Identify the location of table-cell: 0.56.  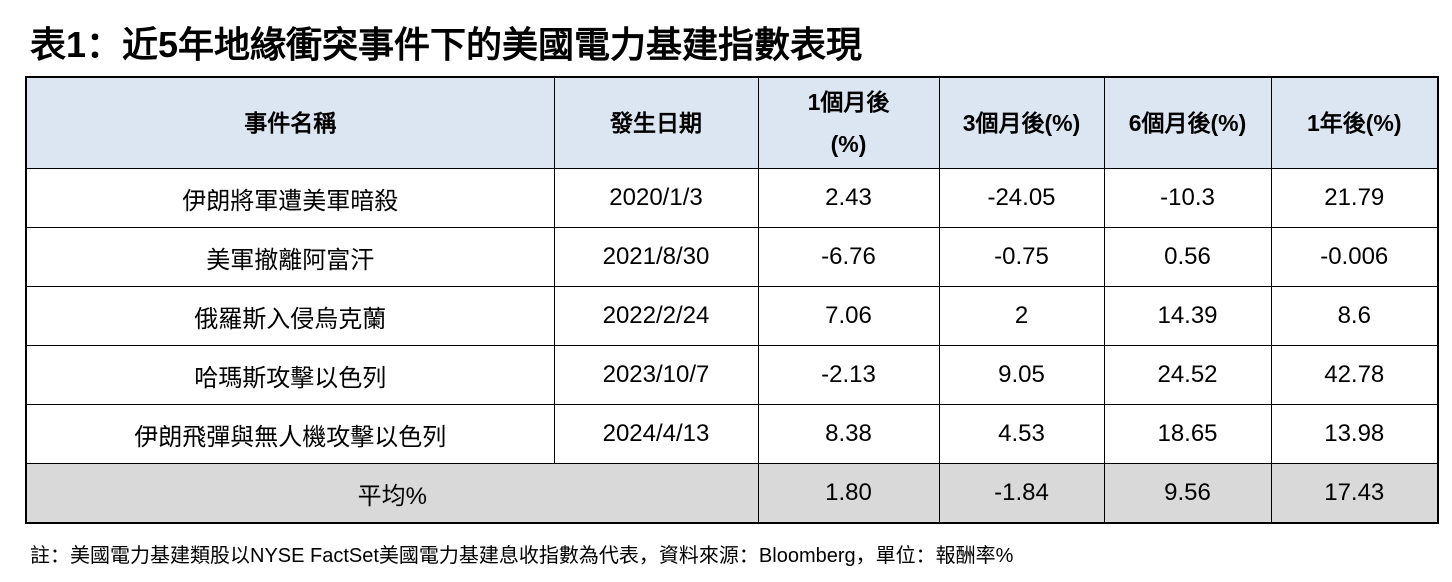
(1187, 257).